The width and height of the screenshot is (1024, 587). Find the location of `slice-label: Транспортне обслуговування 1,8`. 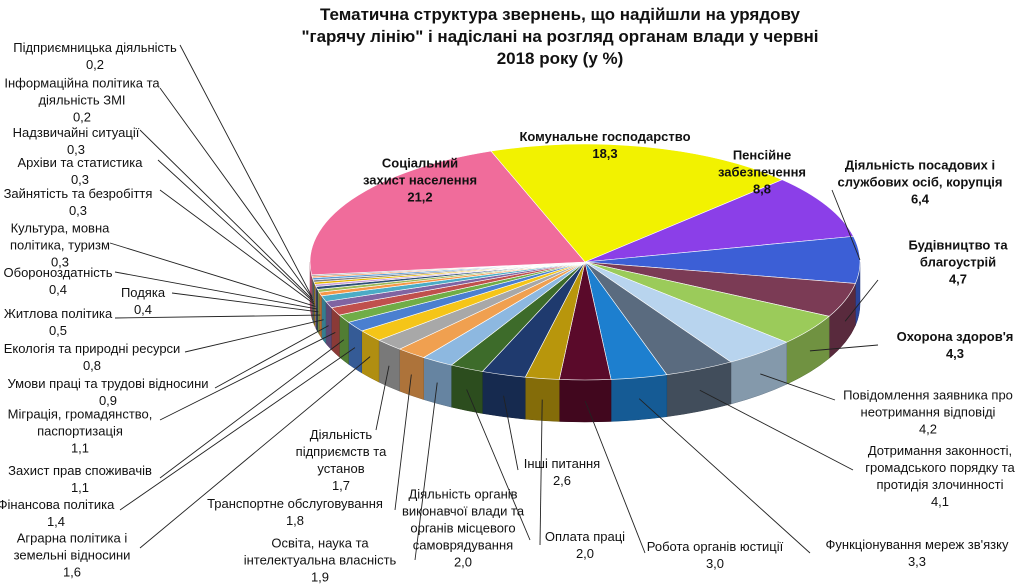

slice-label: Транспортне обслуговування 1,8 is located at coordinates (295, 512).